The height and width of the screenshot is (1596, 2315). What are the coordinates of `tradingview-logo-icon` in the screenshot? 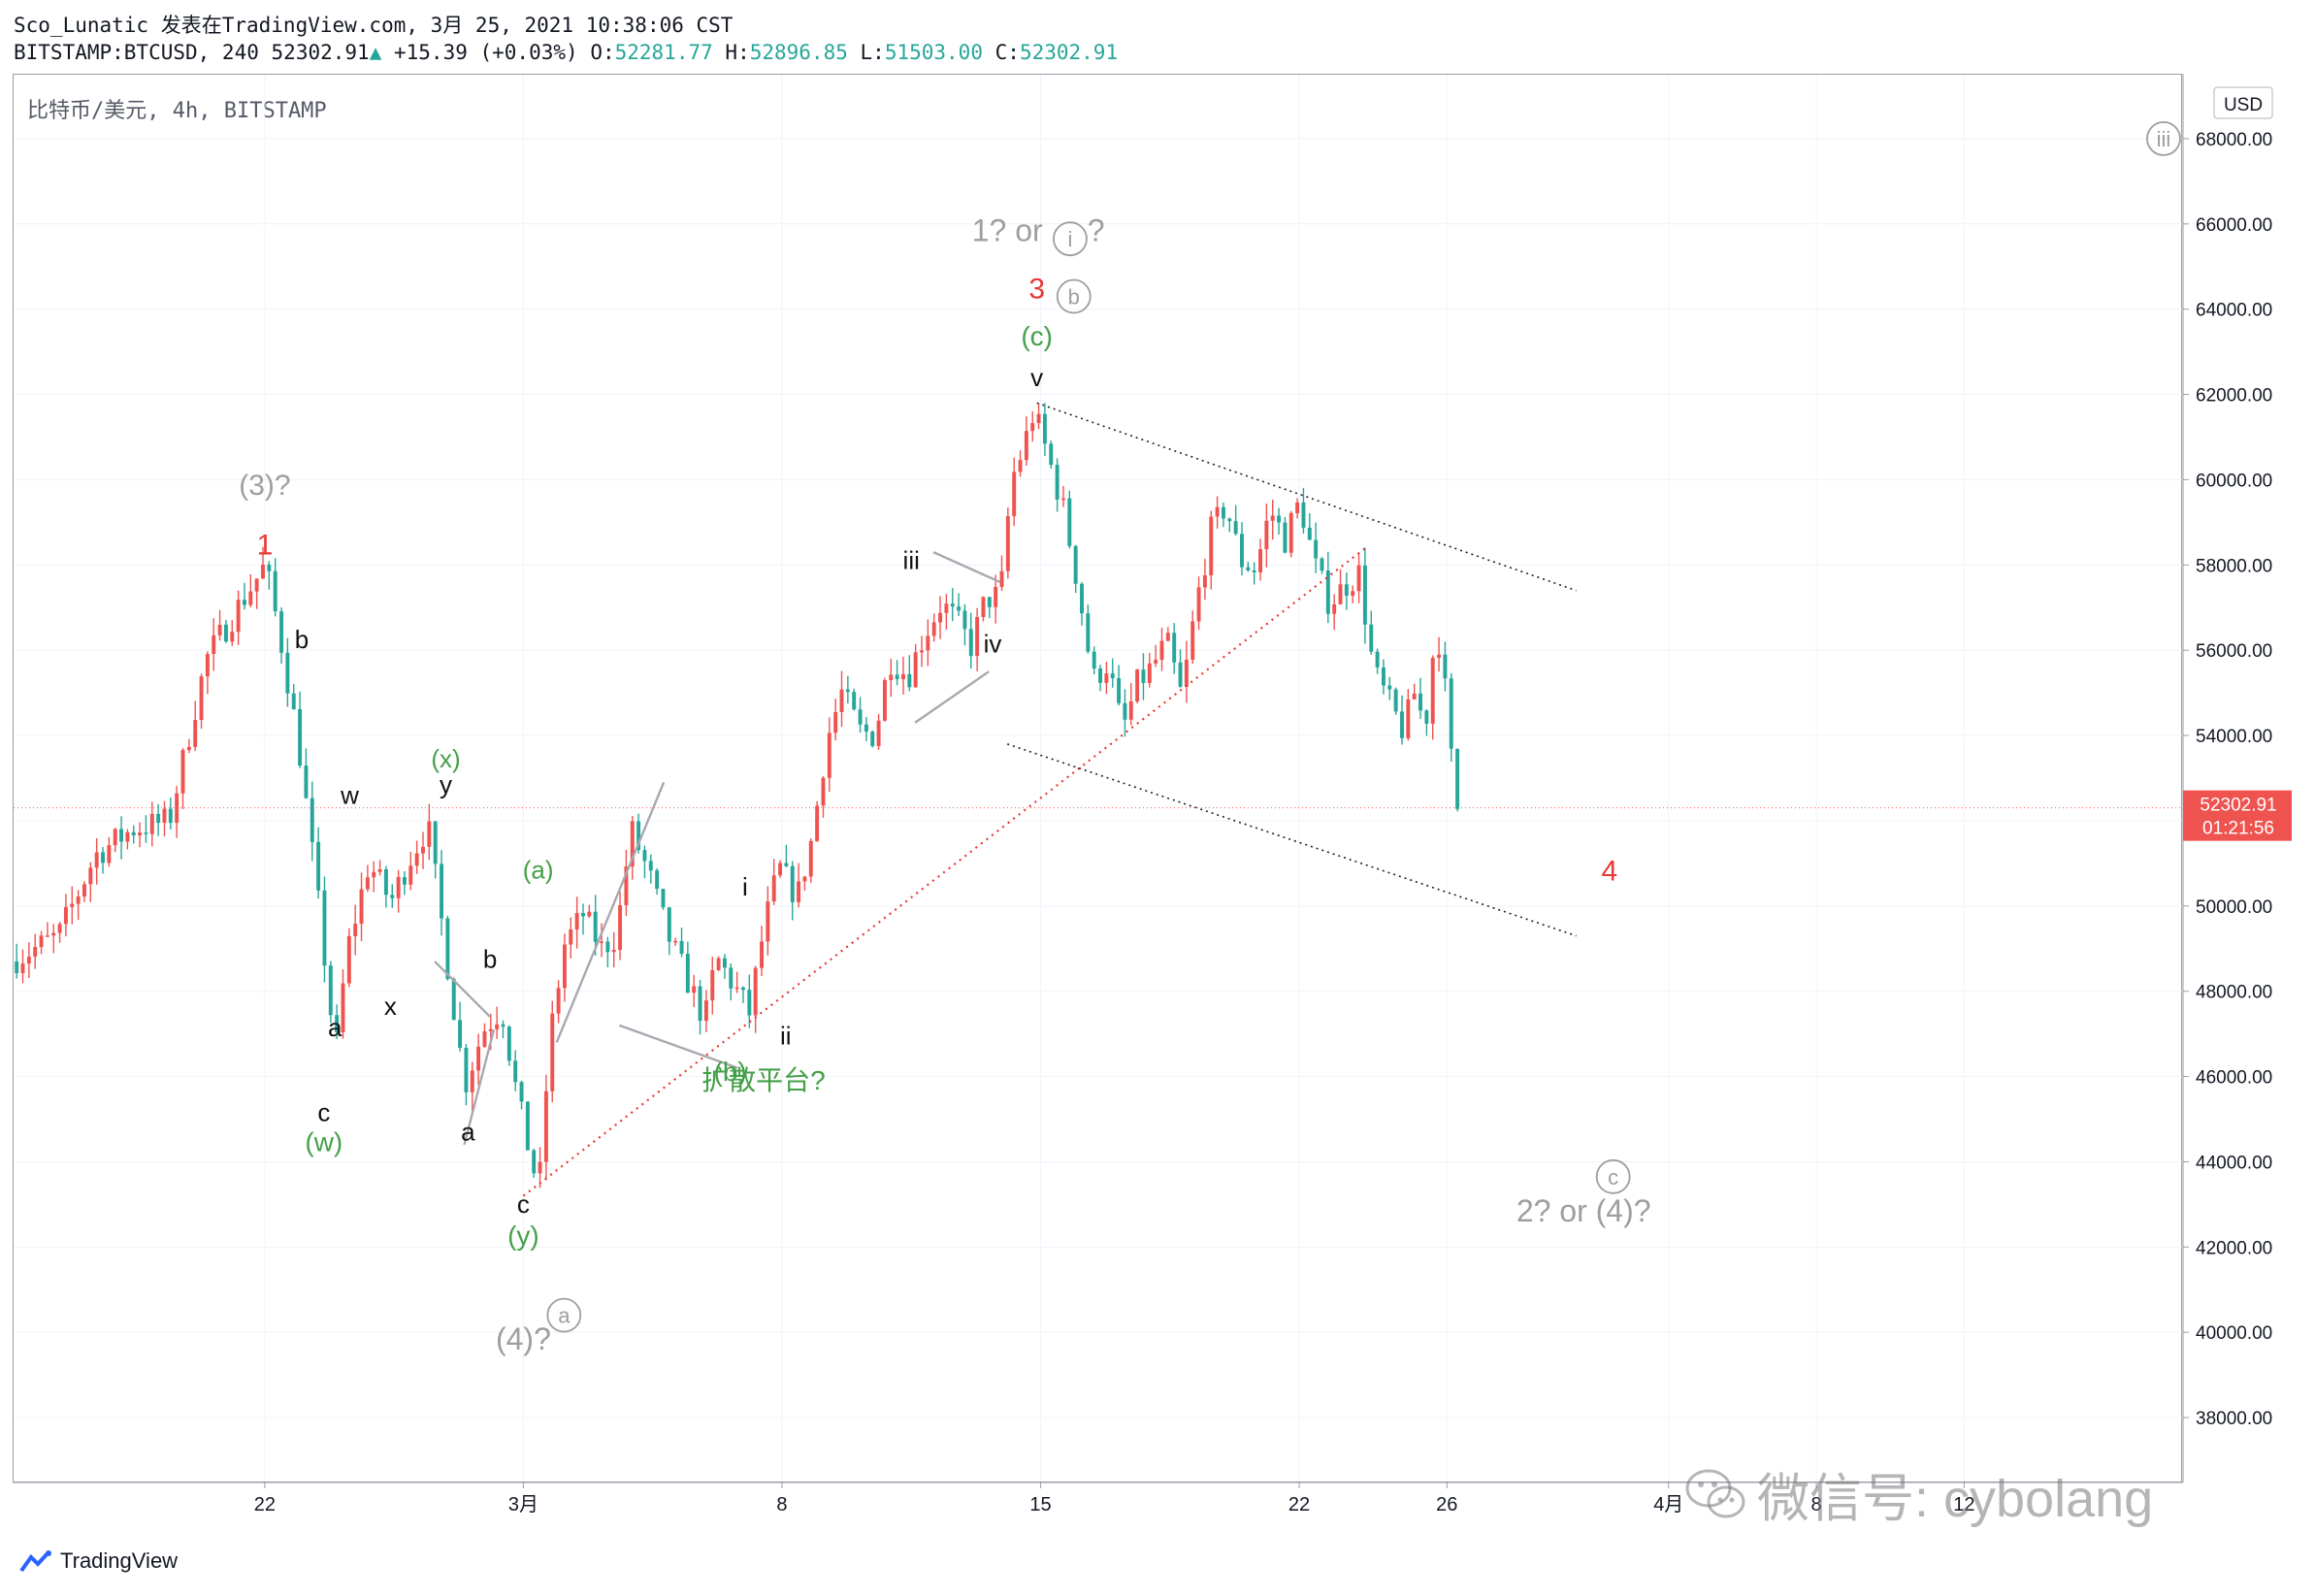 It's located at (35, 1561).